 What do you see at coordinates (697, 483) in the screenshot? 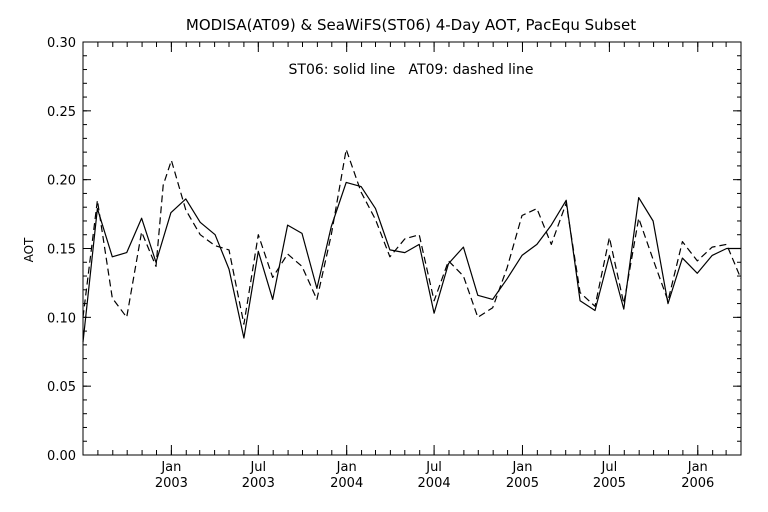
I see `x-tick-year-label: 2006` at bounding box center [697, 483].